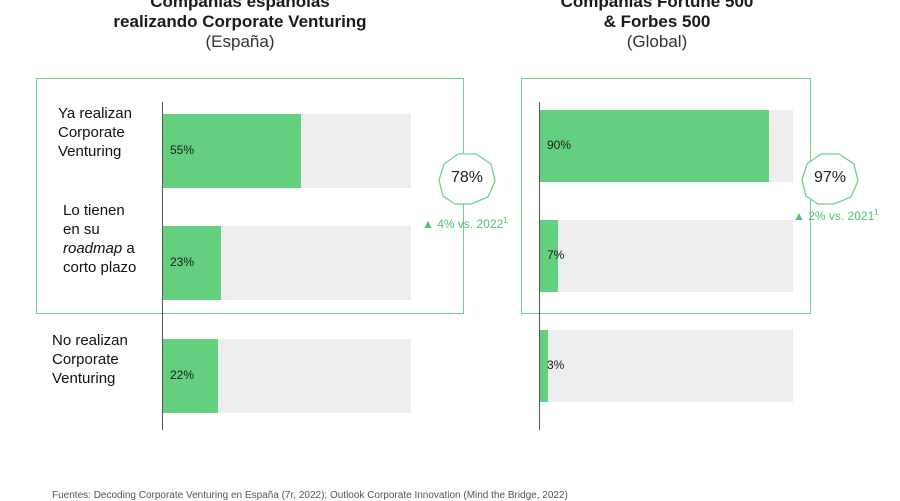 The image size is (900, 501). What do you see at coordinates (556, 255) in the screenshot?
I see `right-bar-value-label: 7%` at bounding box center [556, 255].